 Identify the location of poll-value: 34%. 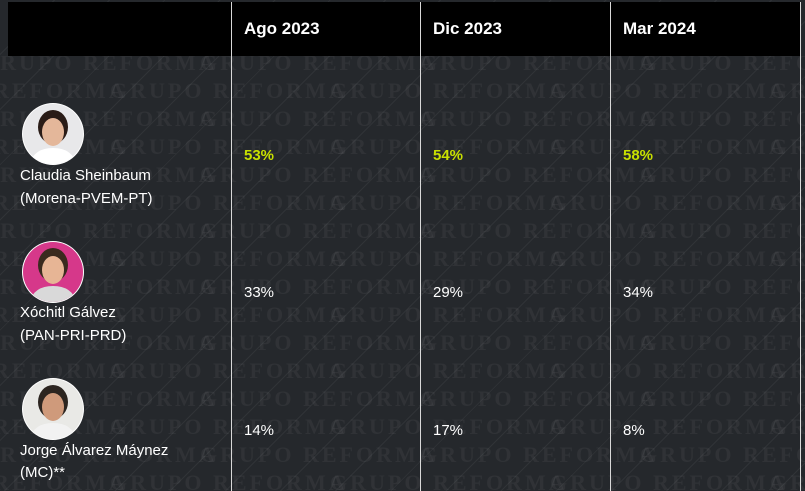
(638, 292).